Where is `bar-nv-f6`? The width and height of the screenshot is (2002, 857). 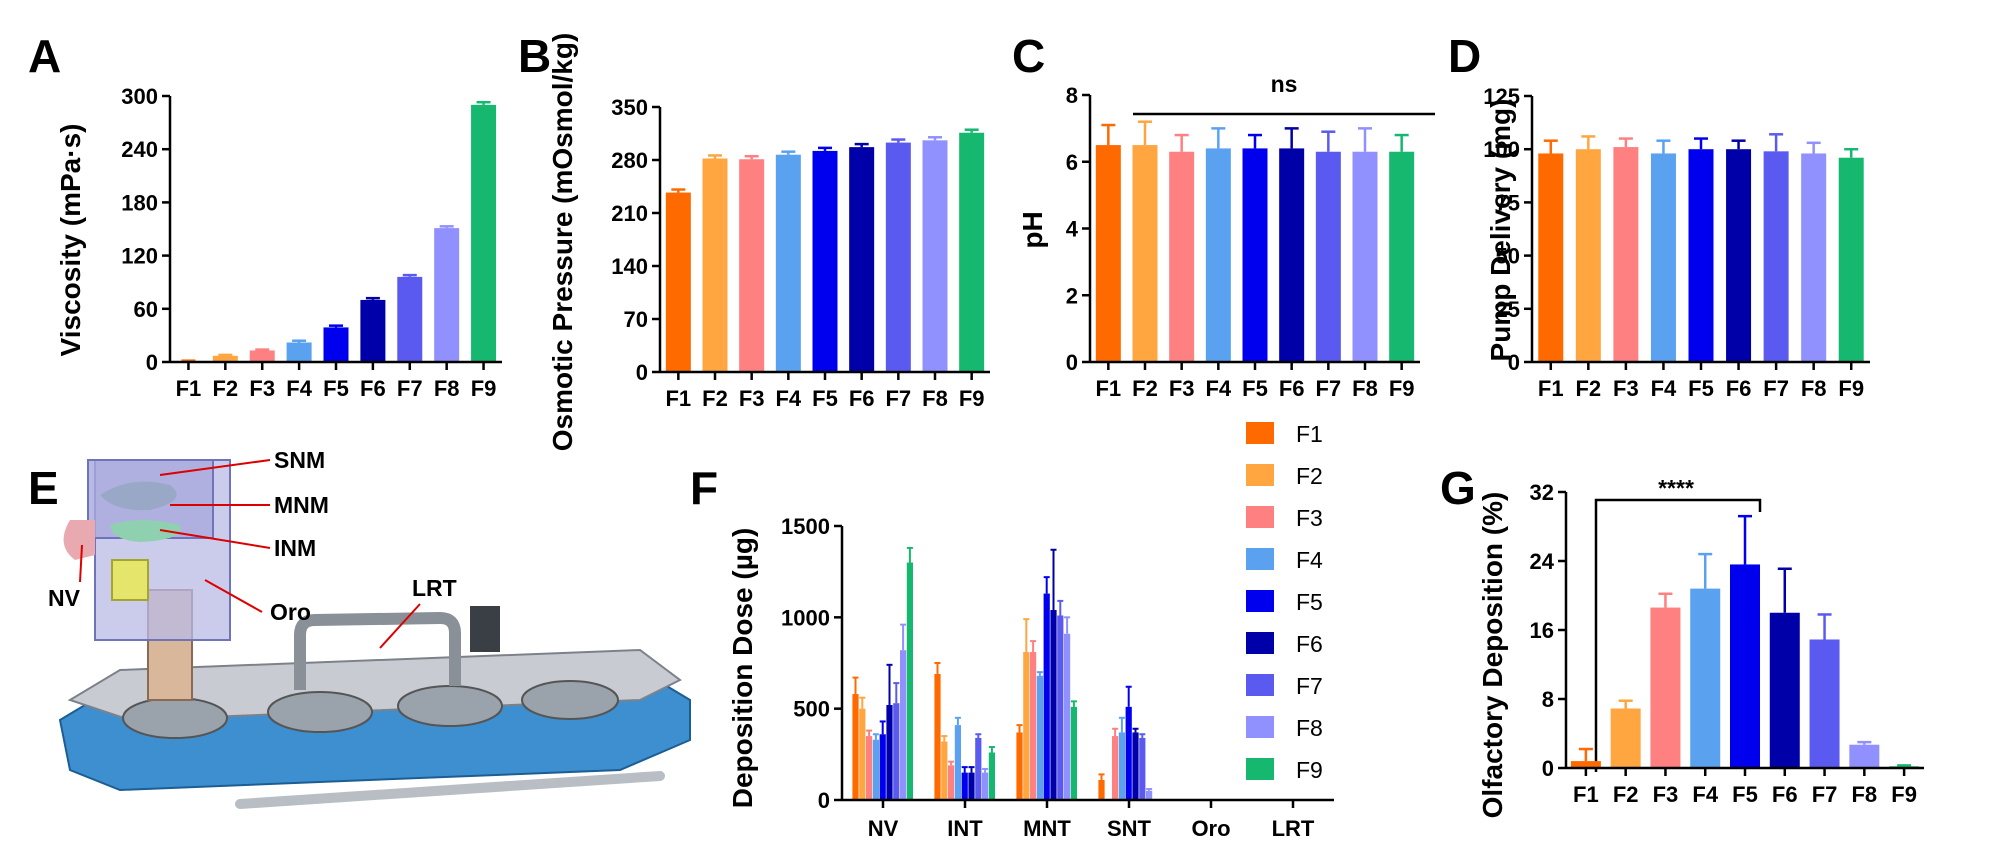 bar-nv-f6 is located at coordinates (889, 752).